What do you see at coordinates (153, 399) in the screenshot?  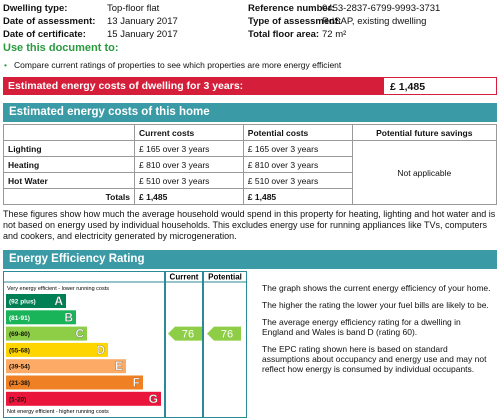 I see `band-letter: G` at bounding box center [153, 399].